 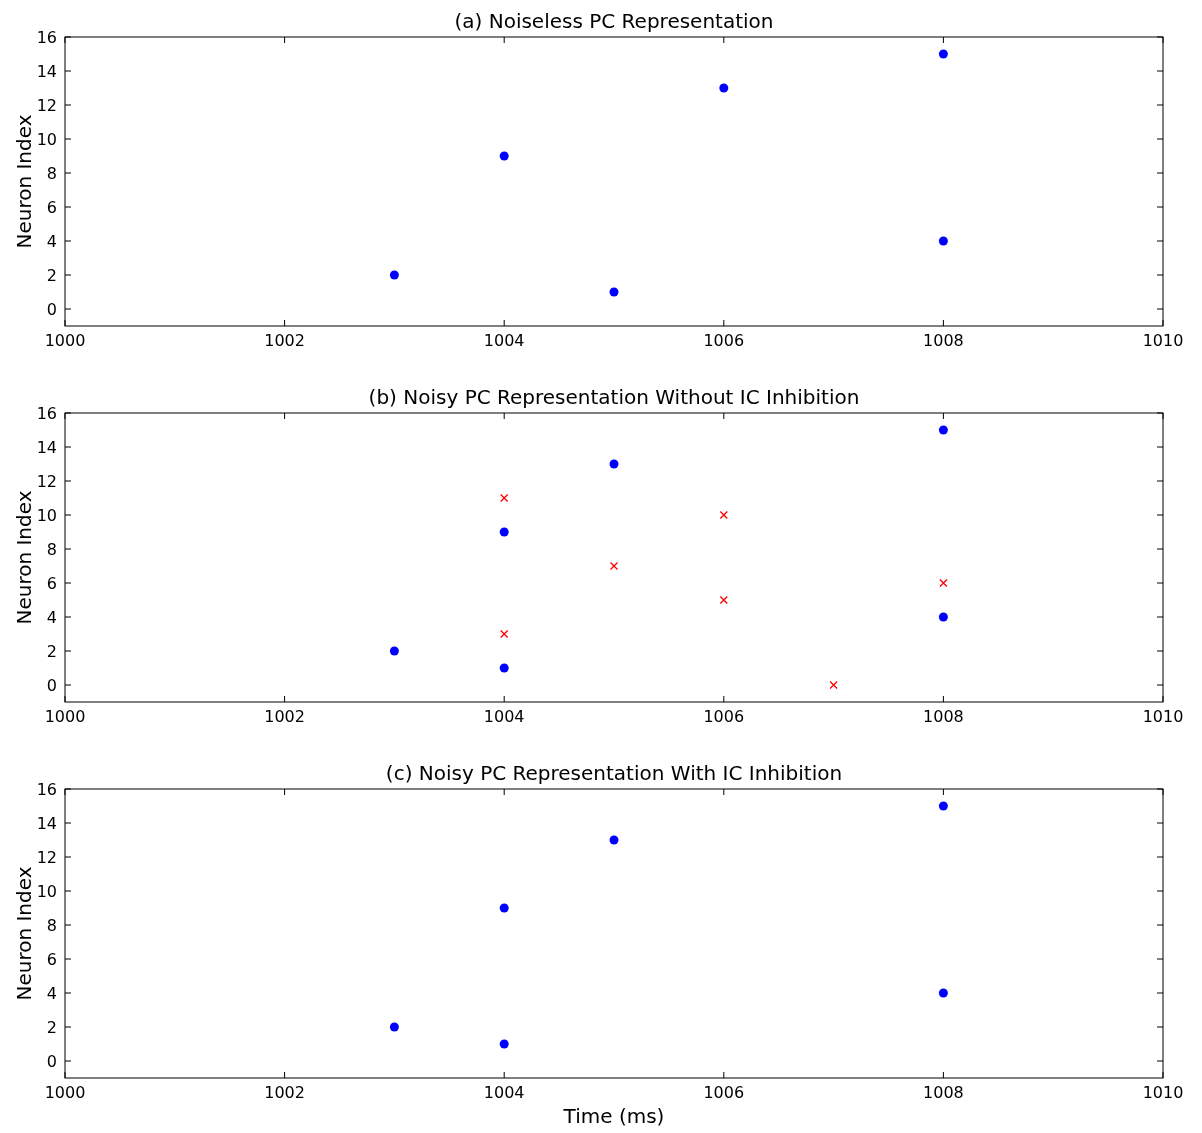 What do you see at coordinates (614, 21) in the screenshot?
I see `chart-title: (a) Noiseless PC Representation` at bounding box center [614, 21].